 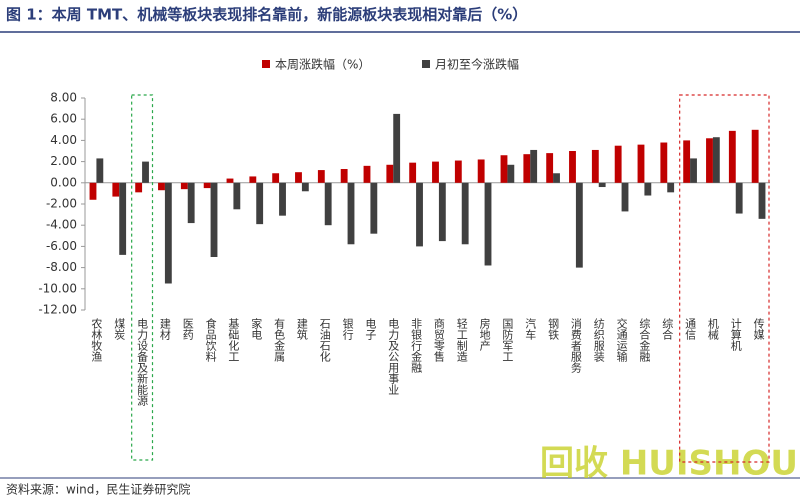 I want to click on y-tick-label: -6.00, so click(x=61, y=246).